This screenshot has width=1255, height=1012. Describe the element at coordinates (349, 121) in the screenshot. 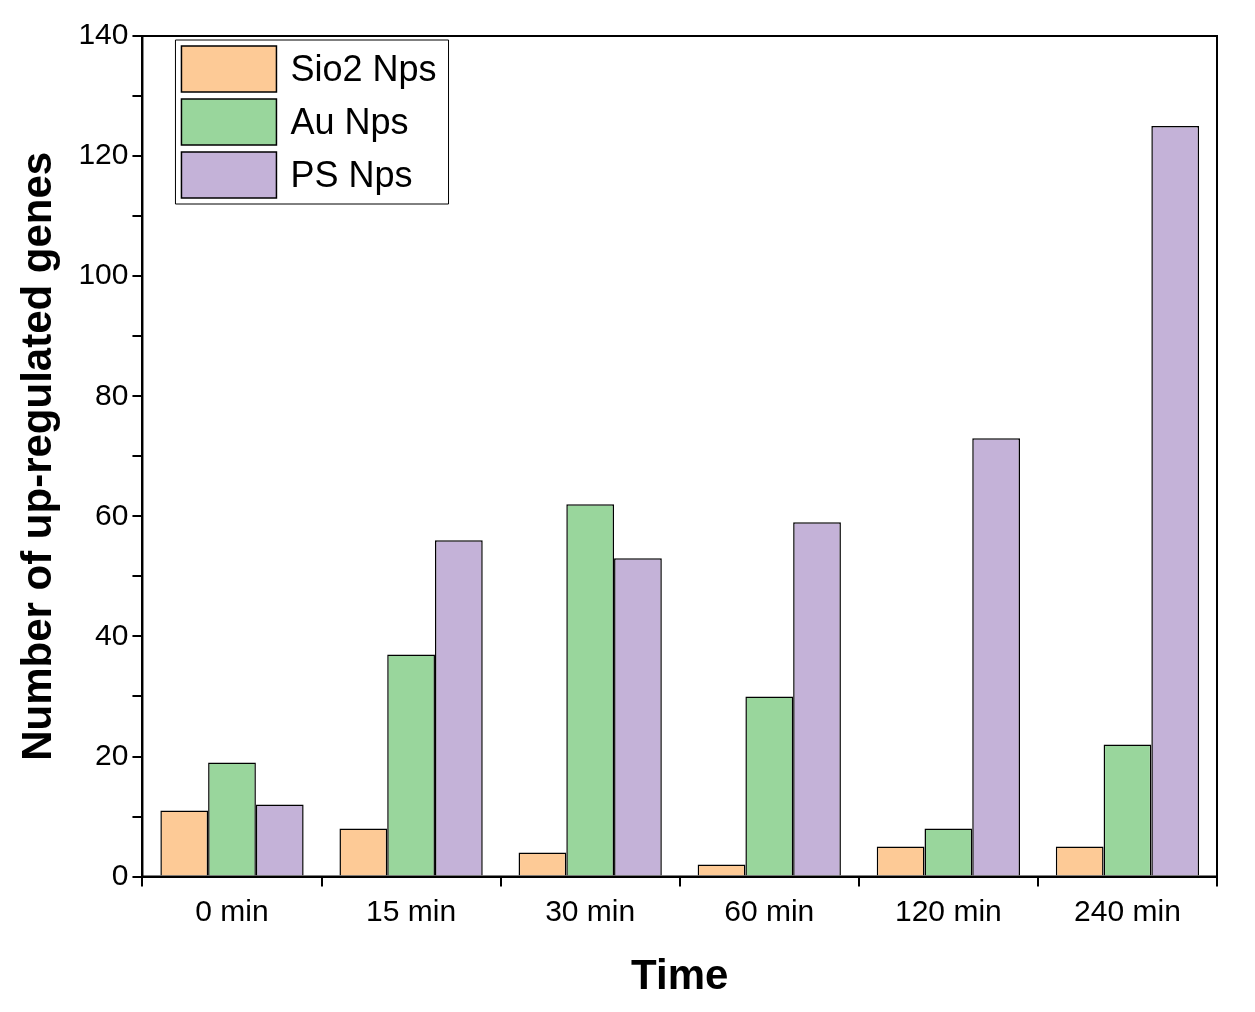

I see `legend-label: Au Nps` at that location.